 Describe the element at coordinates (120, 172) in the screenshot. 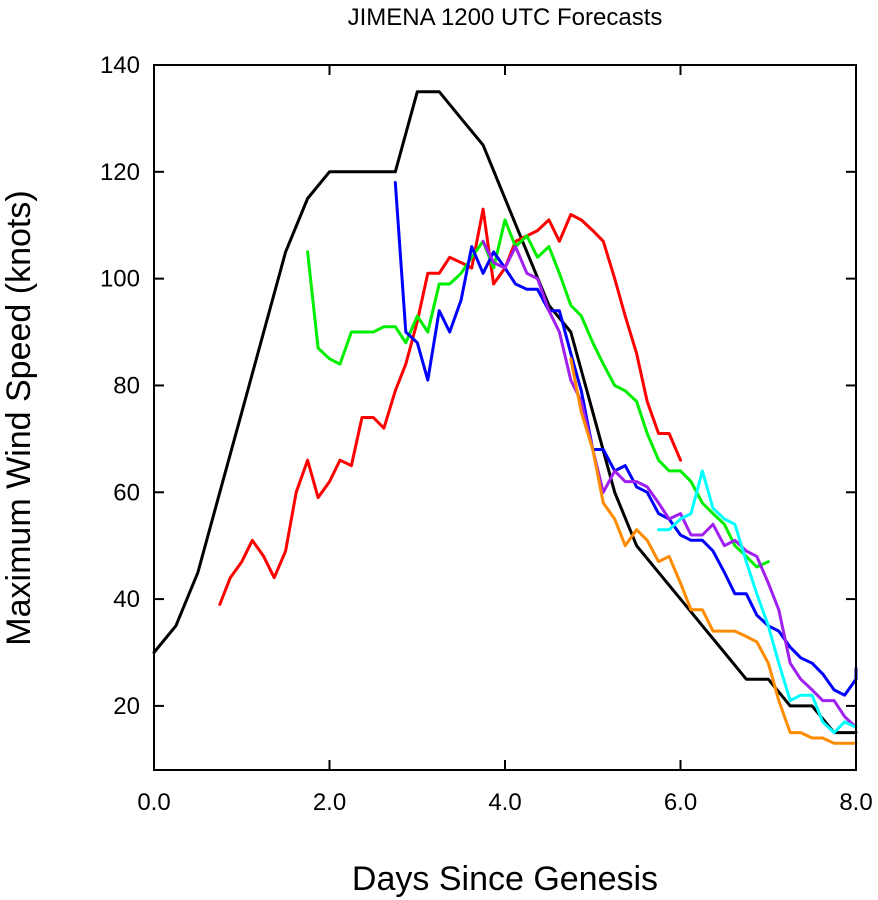

I see `y-tick-label-5: 120` at that location.